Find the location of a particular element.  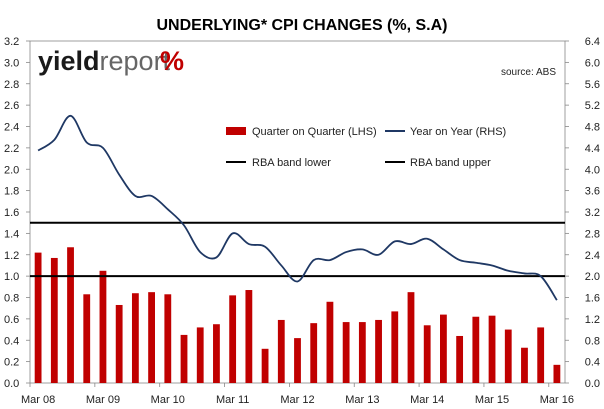

left-tick-label: 2.8 is located at coordinates (11, 85).